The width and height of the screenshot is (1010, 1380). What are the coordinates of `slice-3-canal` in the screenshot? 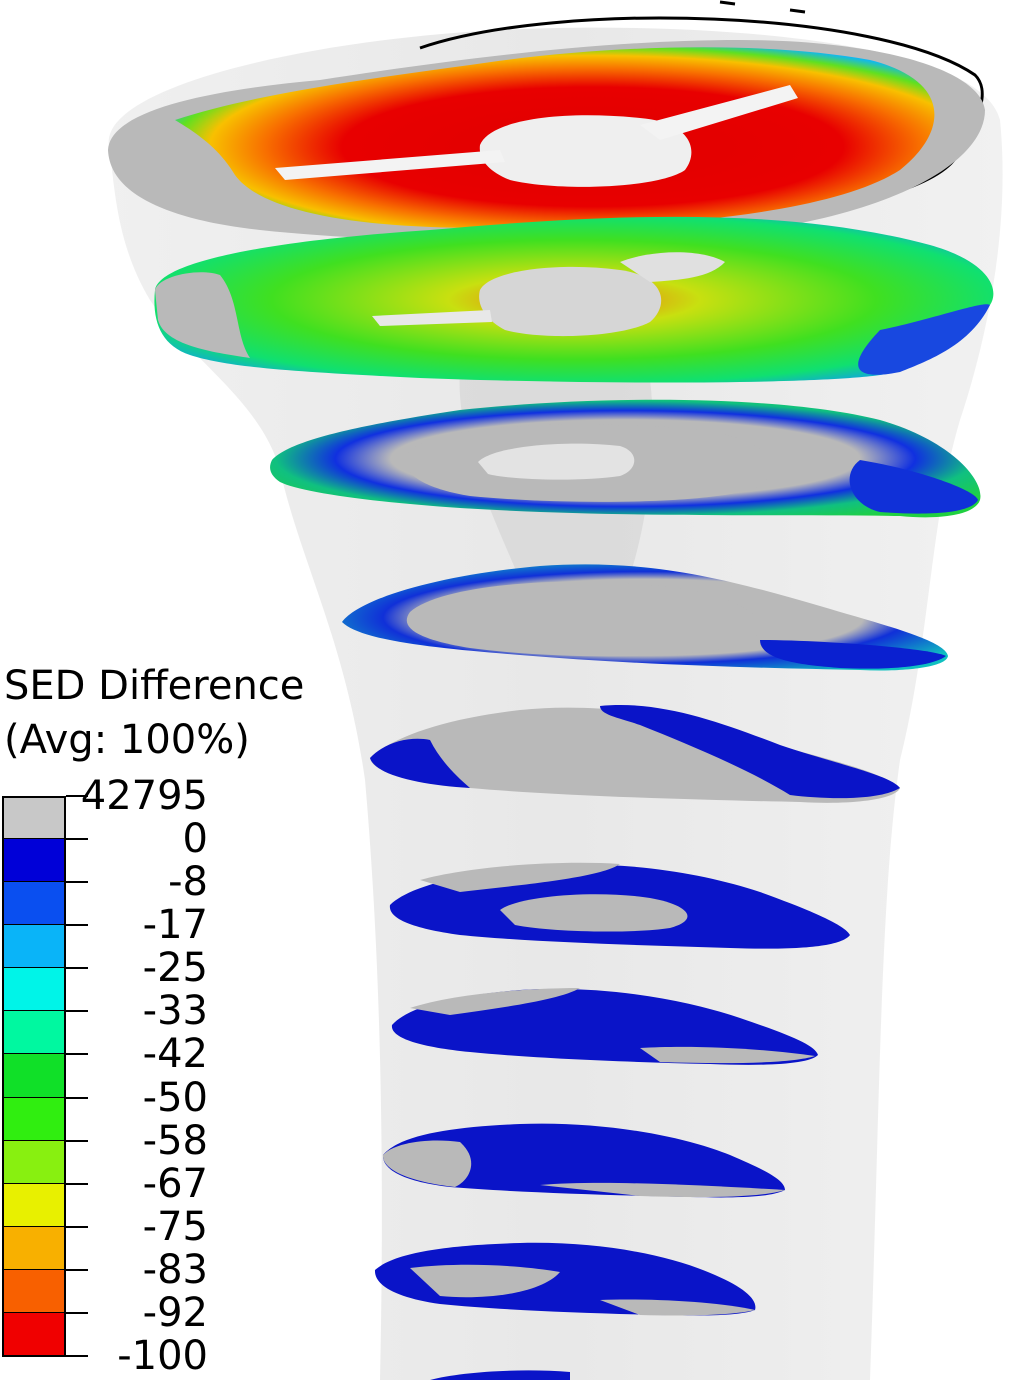 It's located at (556, 461).